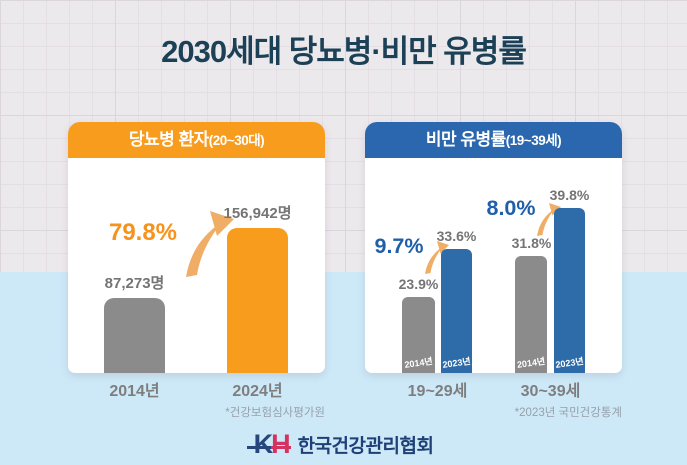 The height and width of the screenshot is (465, 687). What do you see at coordinates (568, 413) in the screenshot?
I see `source-note-right: *2023년 국민건강통계` at bounding box center [568, 413].